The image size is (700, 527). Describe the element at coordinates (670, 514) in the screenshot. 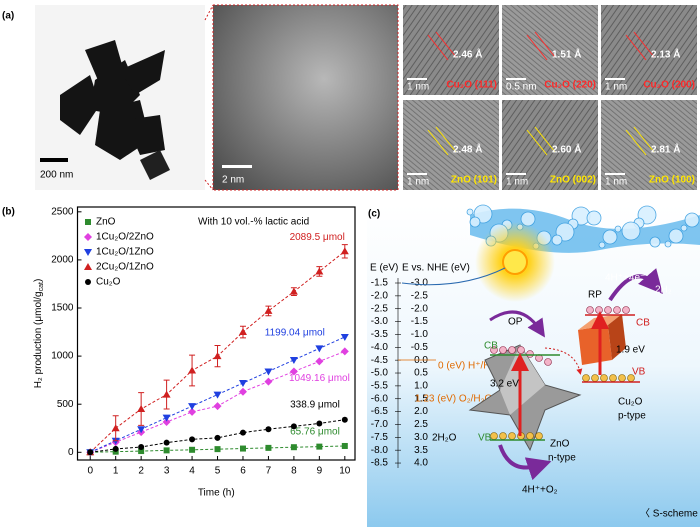

I see `scheme-label: 〈 S-scheme 〉` at that location.